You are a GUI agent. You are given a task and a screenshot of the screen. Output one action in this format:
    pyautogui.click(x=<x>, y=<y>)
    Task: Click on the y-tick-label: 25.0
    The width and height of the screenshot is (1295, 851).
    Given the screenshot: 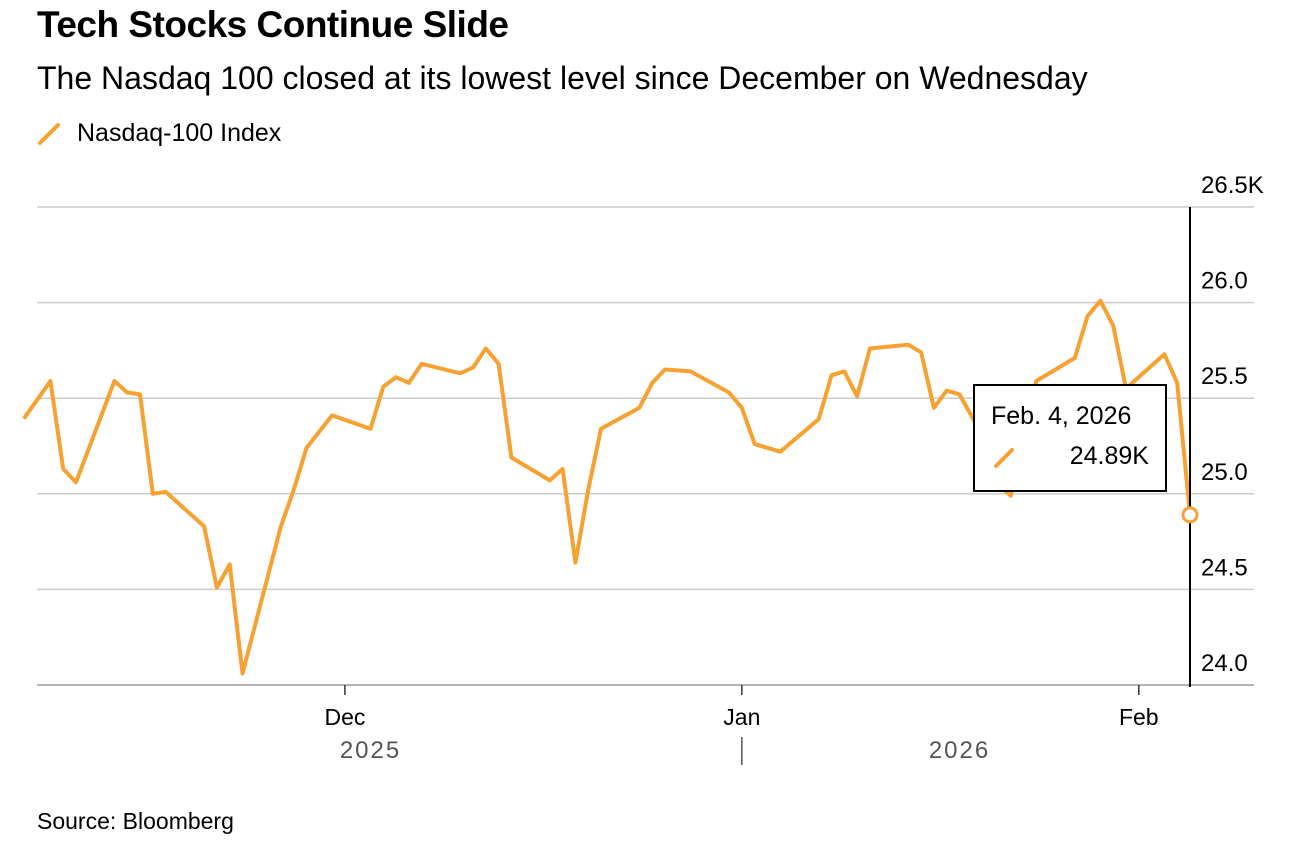 What is the action you would take?
    pyautogui.click(x=1224, y=472)
    